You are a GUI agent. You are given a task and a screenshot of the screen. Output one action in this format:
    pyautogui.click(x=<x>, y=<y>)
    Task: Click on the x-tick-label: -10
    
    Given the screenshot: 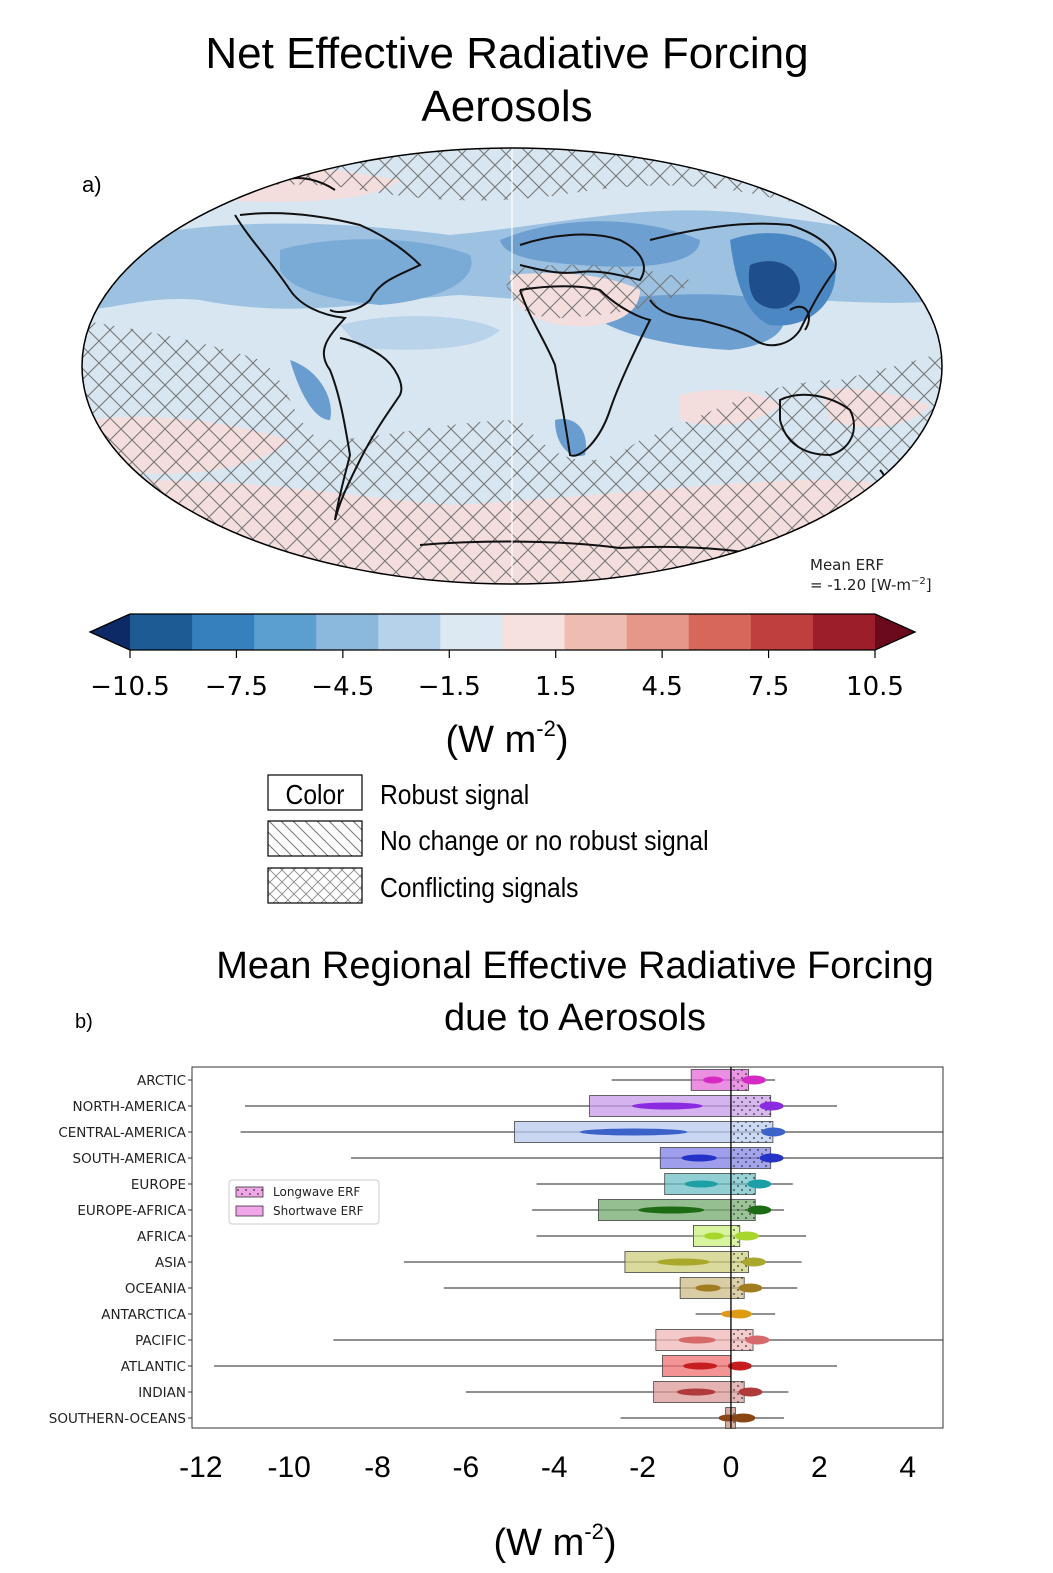 What is the action you would take?
    pyautogui.click(x=289, y=1467)
    